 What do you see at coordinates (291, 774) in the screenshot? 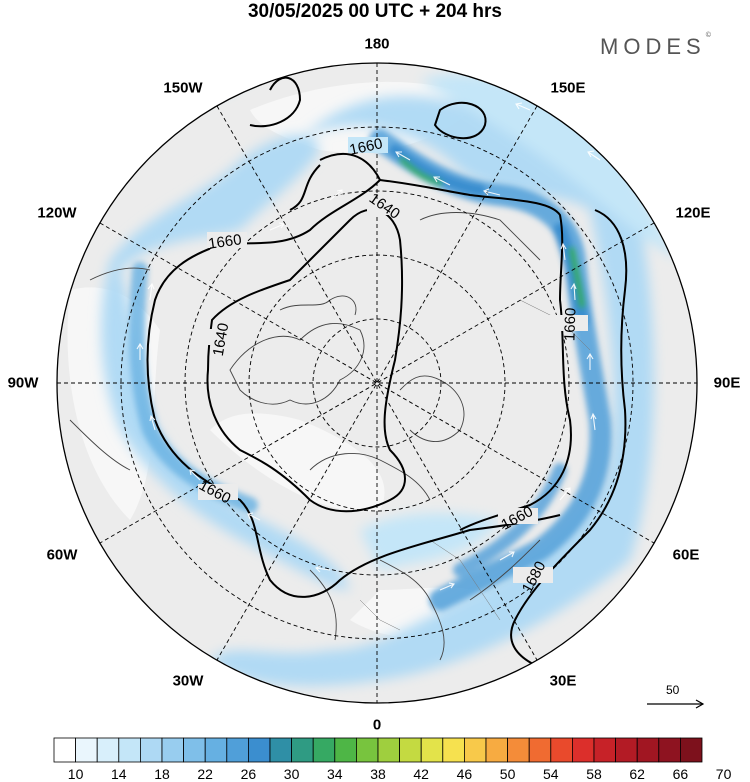
I see `colorbar-tick-label: 30` at bounding box center [291, 774].